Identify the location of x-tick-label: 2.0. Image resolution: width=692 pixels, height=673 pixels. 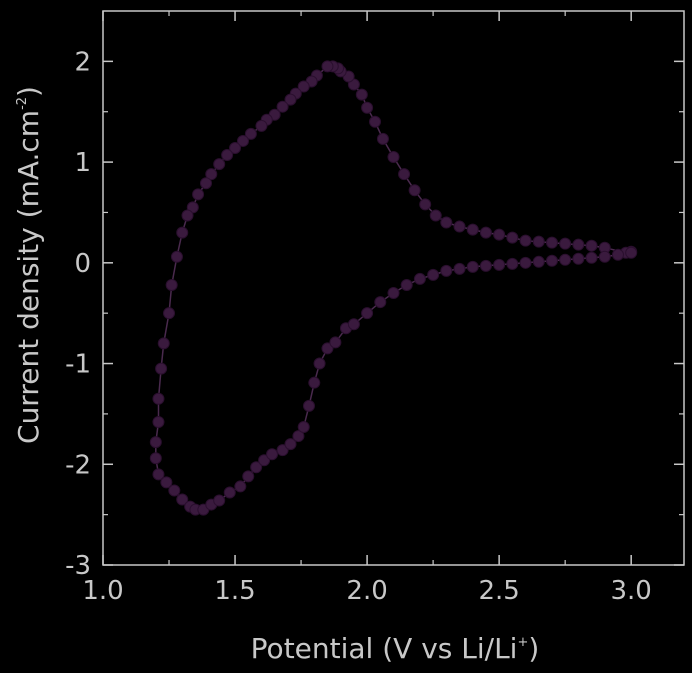
(366, 591).